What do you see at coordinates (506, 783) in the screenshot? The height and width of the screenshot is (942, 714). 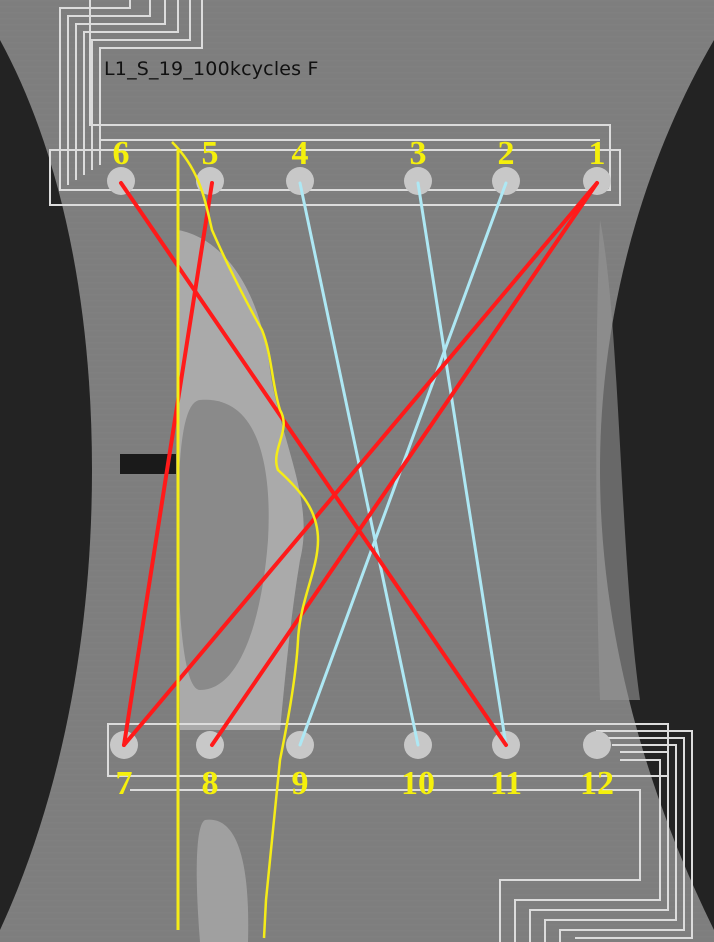 I see `label-11: 11` at bounding box center [506, 783].